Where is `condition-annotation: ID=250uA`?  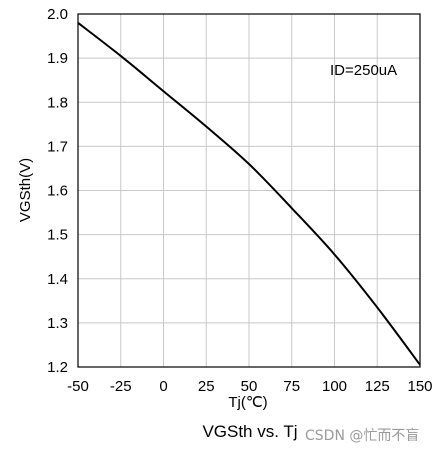
condition-annotation: ID=250uA is located at coordinates (363, 70).